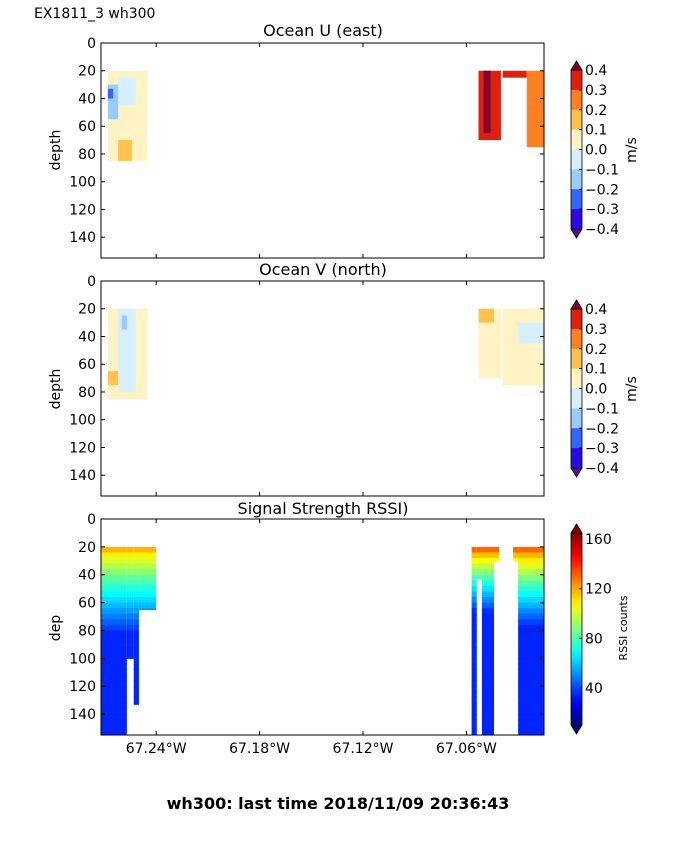 The image size is (675, 855). What do you see at coordinates (576, 472) in the screenshot?
I see `colorbar-extend-under` at bounding box center [576, 472].